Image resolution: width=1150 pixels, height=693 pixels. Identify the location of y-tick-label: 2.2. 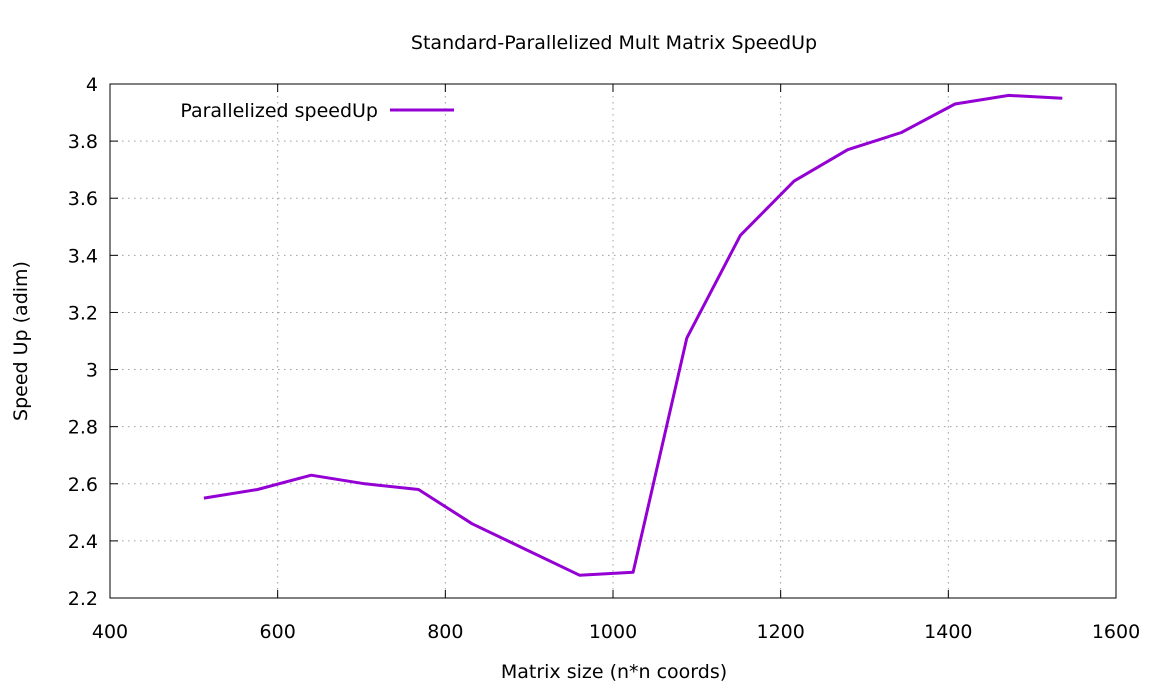
(83, 599).